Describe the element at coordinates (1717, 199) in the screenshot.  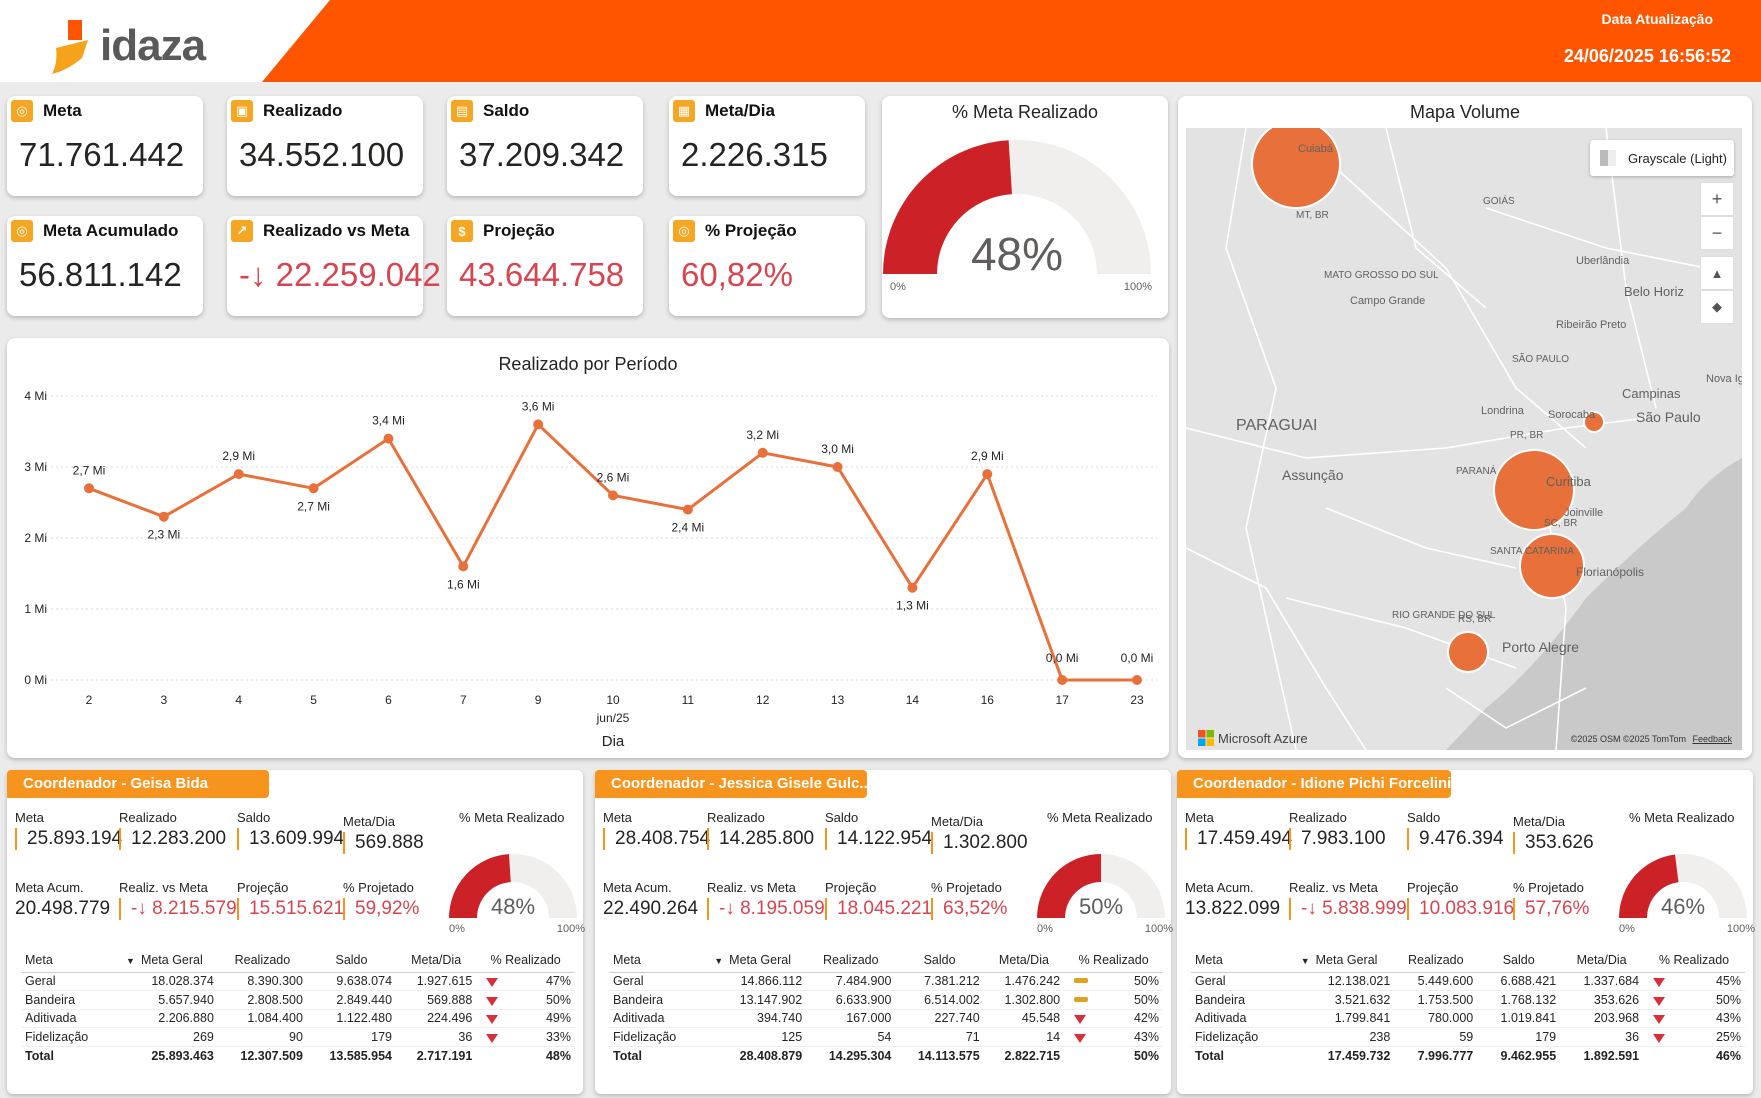
I see `zoom-in-button: +` at that location.